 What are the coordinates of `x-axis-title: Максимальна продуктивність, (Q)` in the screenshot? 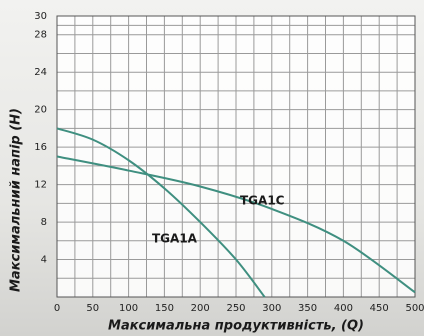 It's located at (236, 326).